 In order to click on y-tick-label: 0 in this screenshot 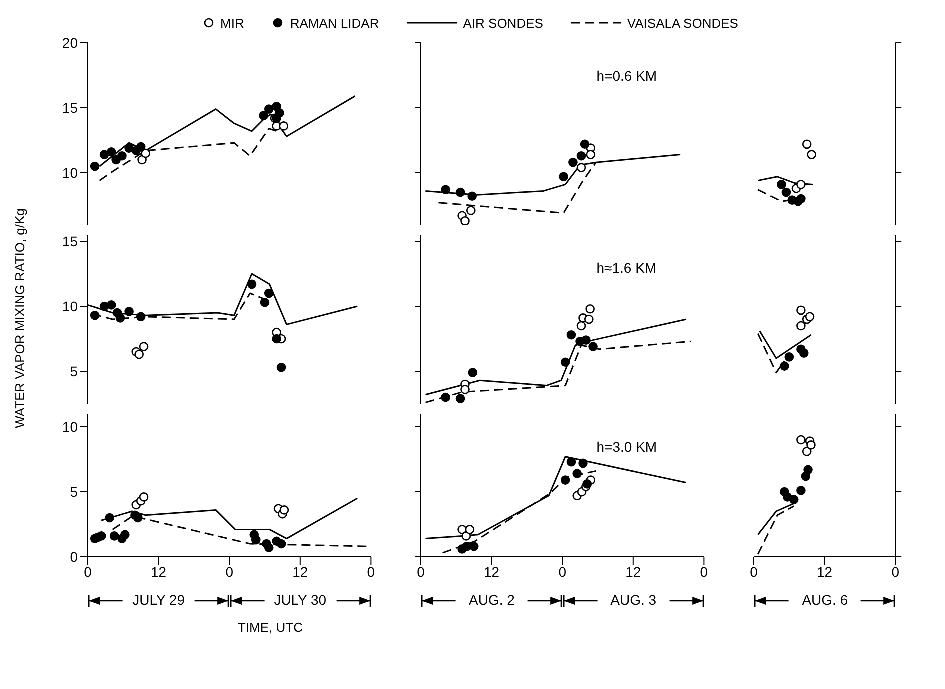, I will do `click(74, 556)`.